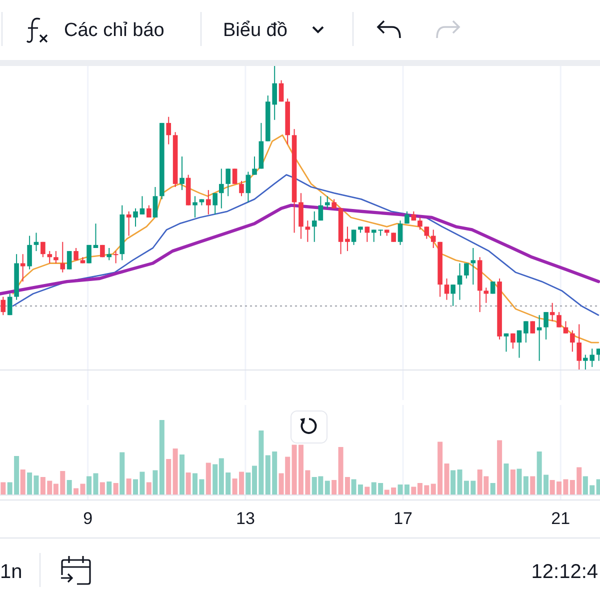 Image resolution: width=600 pixels, height=600 pixels. What do you see at coordinates (255, 30) in the screenshot?
I see `text: Biểu đồ` at bounding box center [255, 30].